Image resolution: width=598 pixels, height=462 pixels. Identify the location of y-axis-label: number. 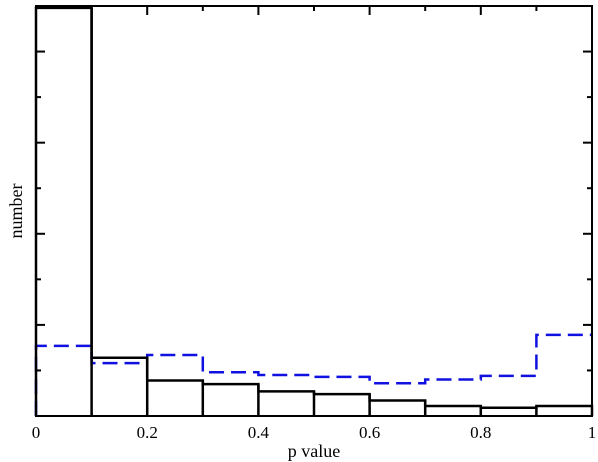
(16, 211).